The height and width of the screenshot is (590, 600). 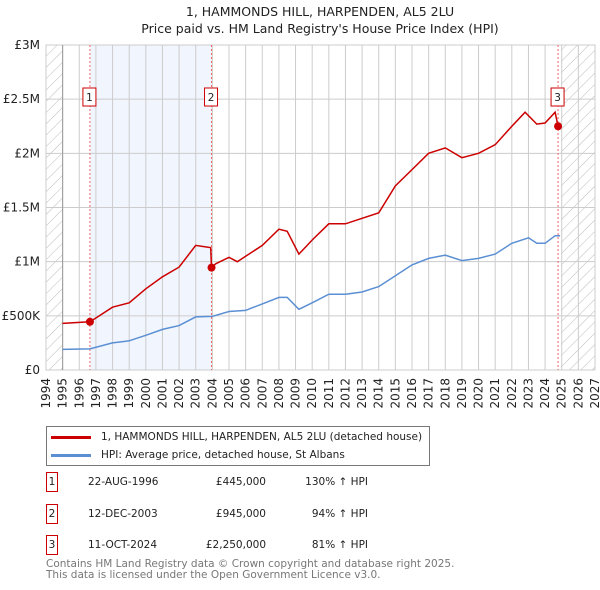 I want to click on x-tick-label: 2025, so click(x=562, y=393).